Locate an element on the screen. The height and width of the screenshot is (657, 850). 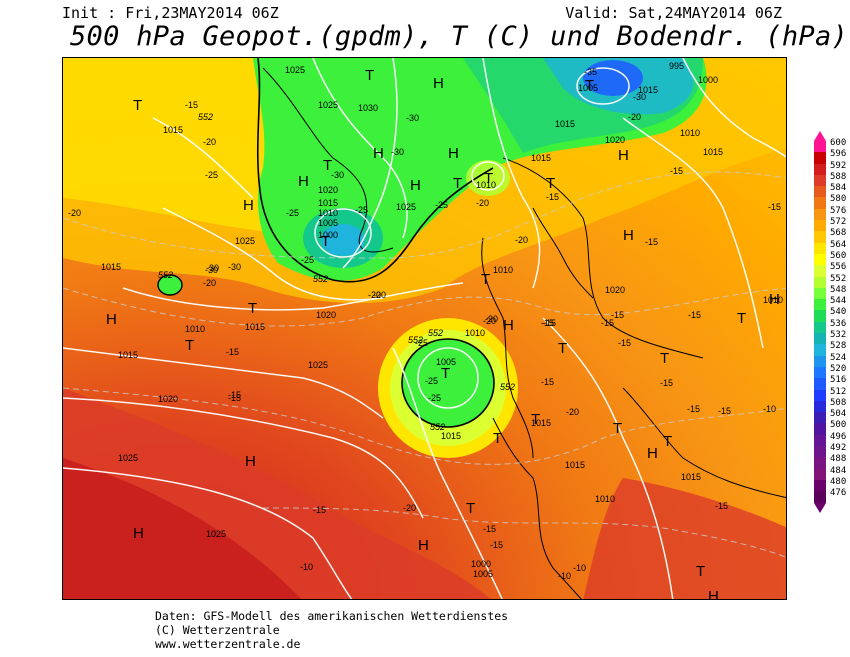
legend-level-label: 484 is located at coordinates (838, 470).